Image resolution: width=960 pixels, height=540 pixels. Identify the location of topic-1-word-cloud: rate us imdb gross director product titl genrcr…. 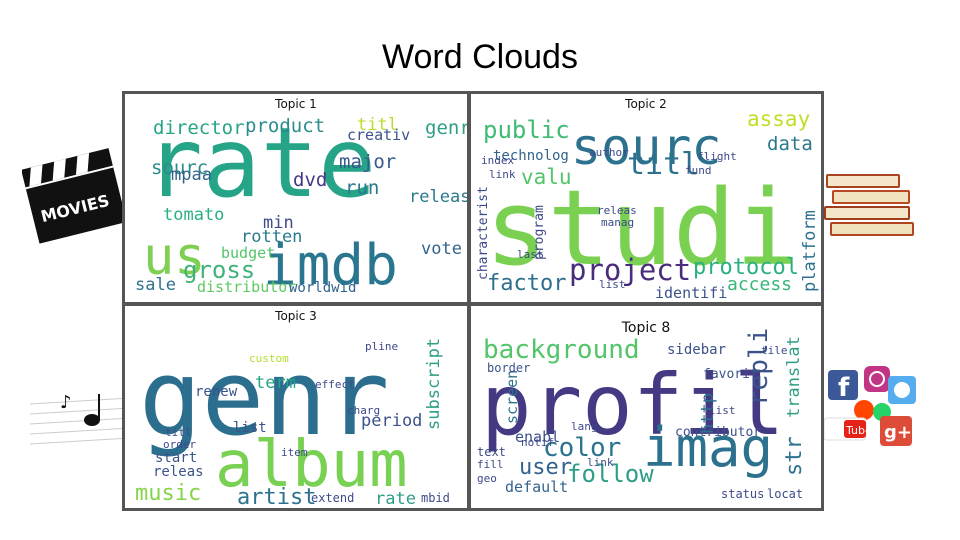
(301, 202).